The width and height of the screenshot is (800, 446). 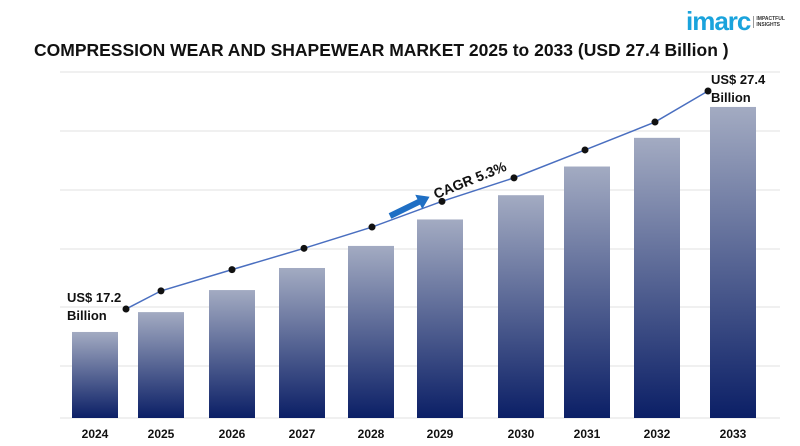 I want to click on x-tick-label: 2030, so click(x=521, y=434).